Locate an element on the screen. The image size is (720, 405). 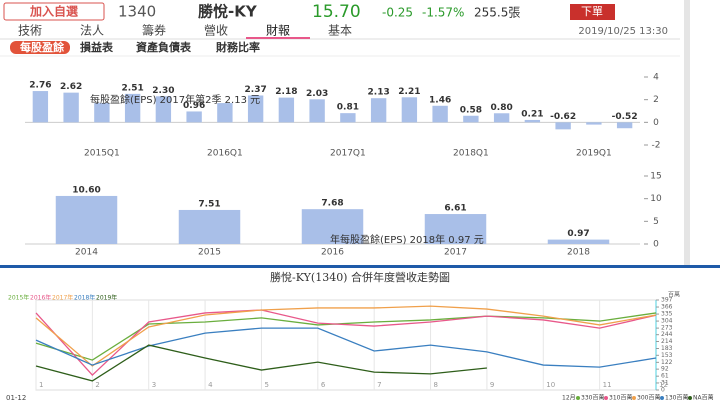
x-tick-label: 8 is located at coordinates (436, 385).